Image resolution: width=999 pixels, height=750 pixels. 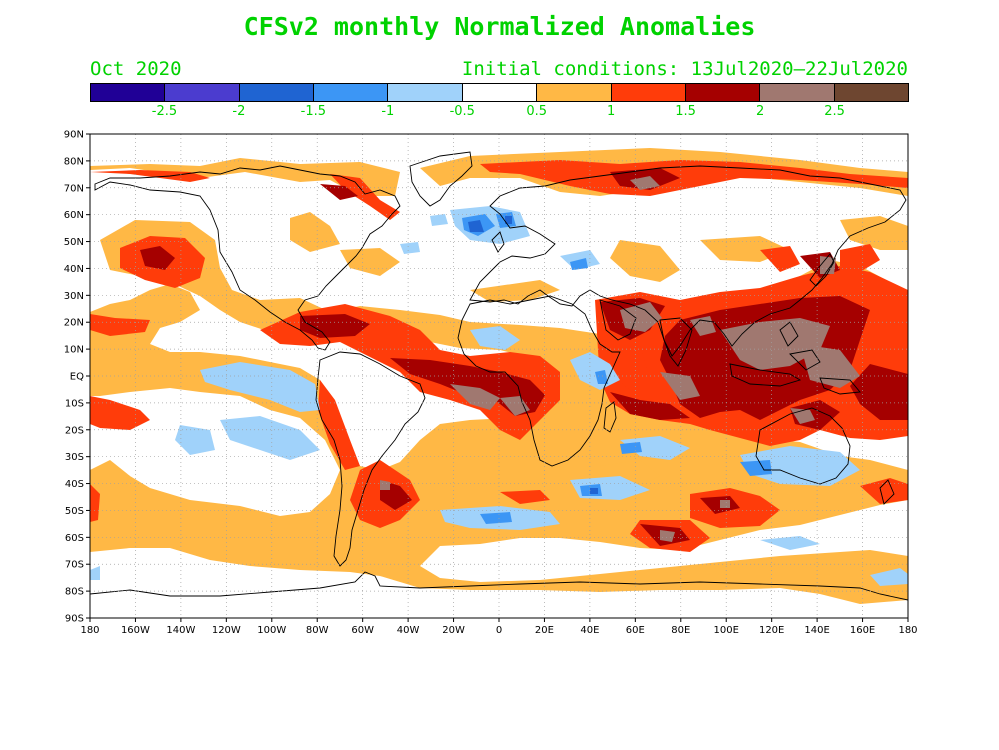 I want to click on latitude-label: 50N, so click(x=74, y=242).